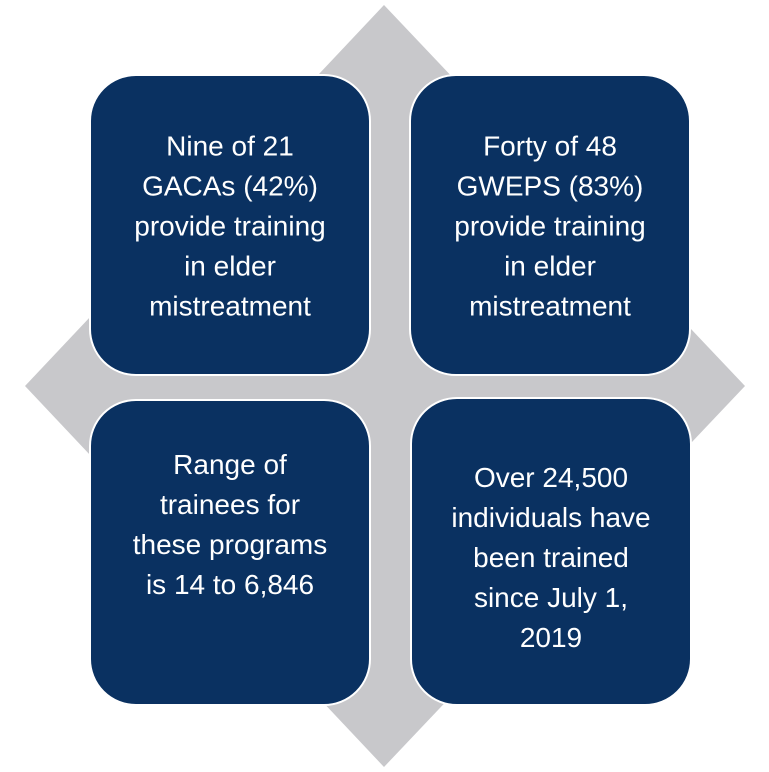 The image size is (769, 772). Describe the element at coordinates (550, 145) in the screenshot. I see `box-text-line: Forty of 48` at that location.